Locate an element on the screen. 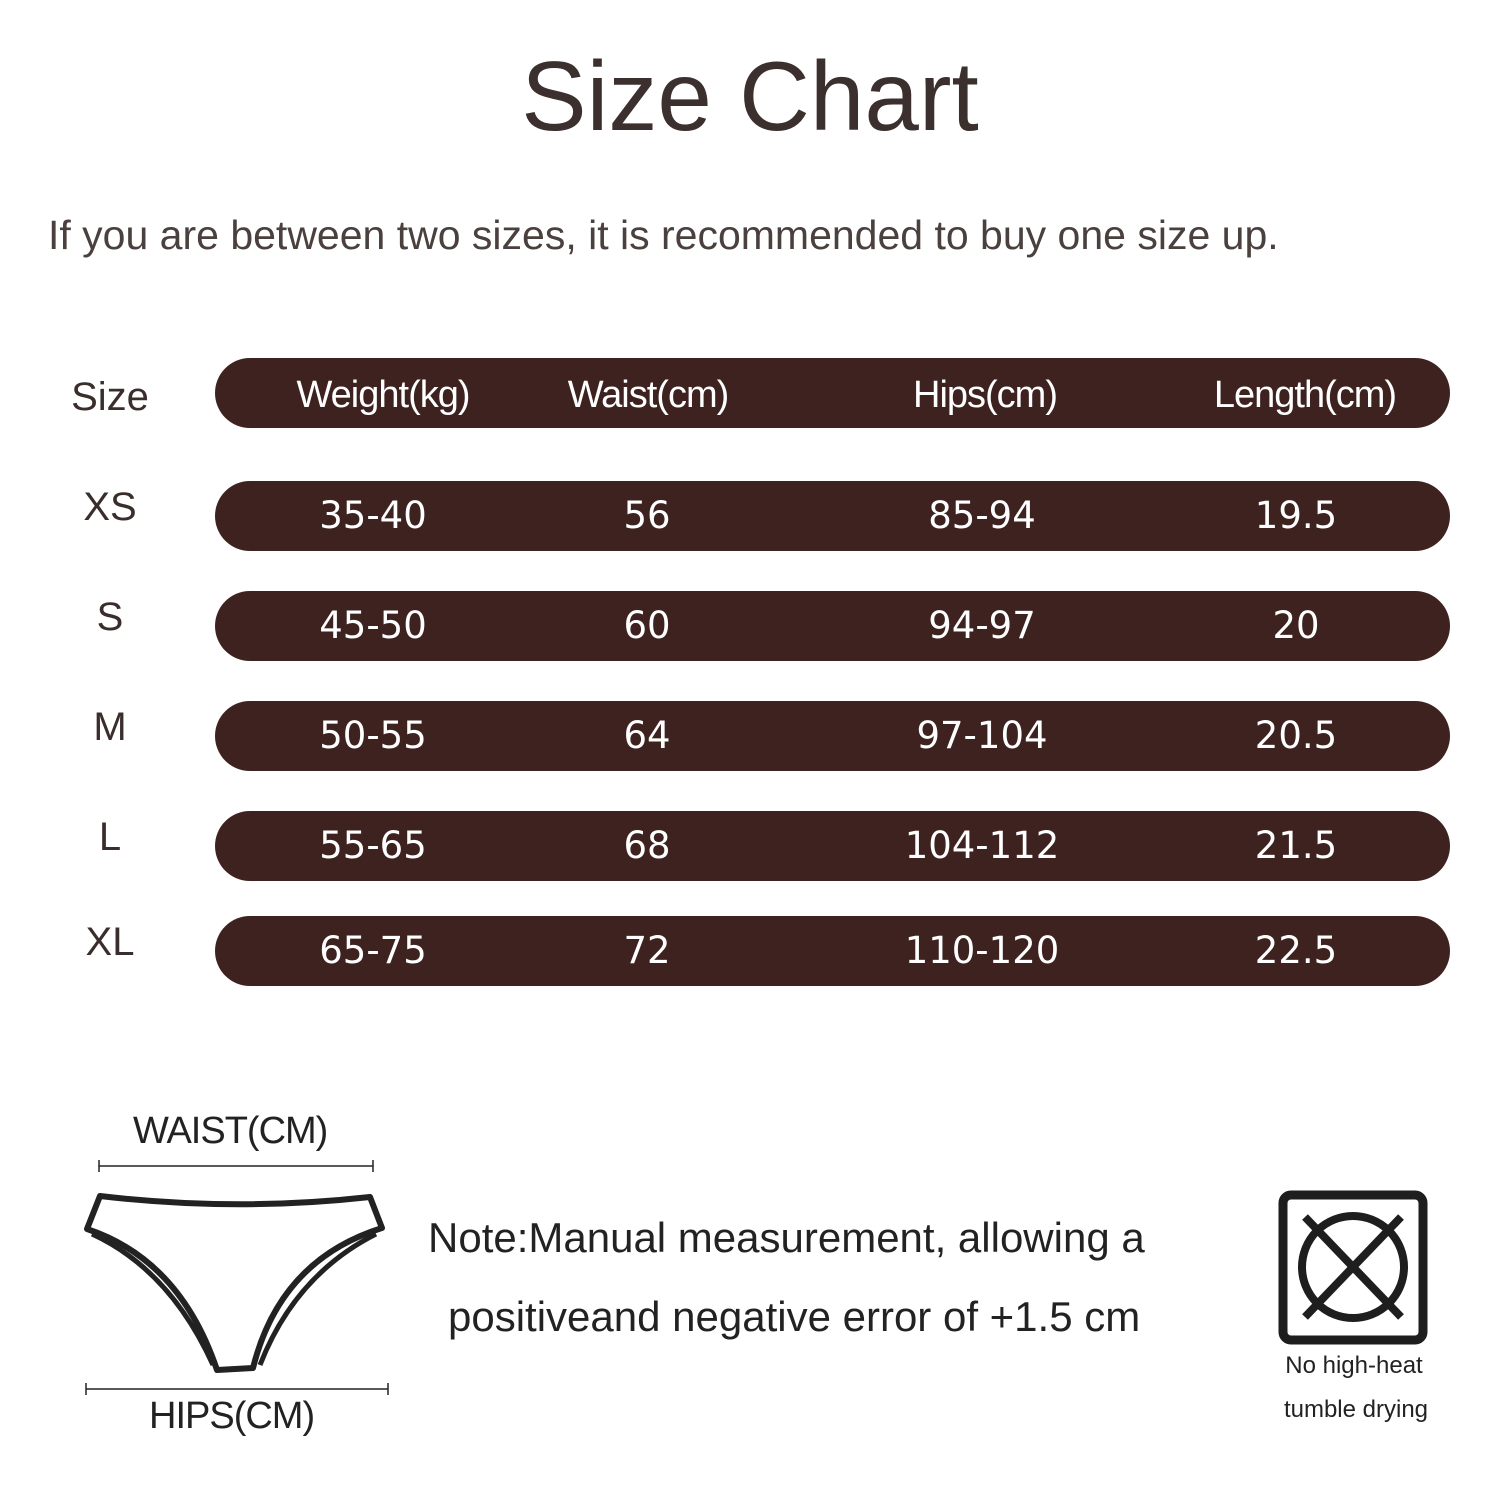 This screenshot has width=1500, height=1500. table-cell: 21.5 is located at coordinates (1296, 845).